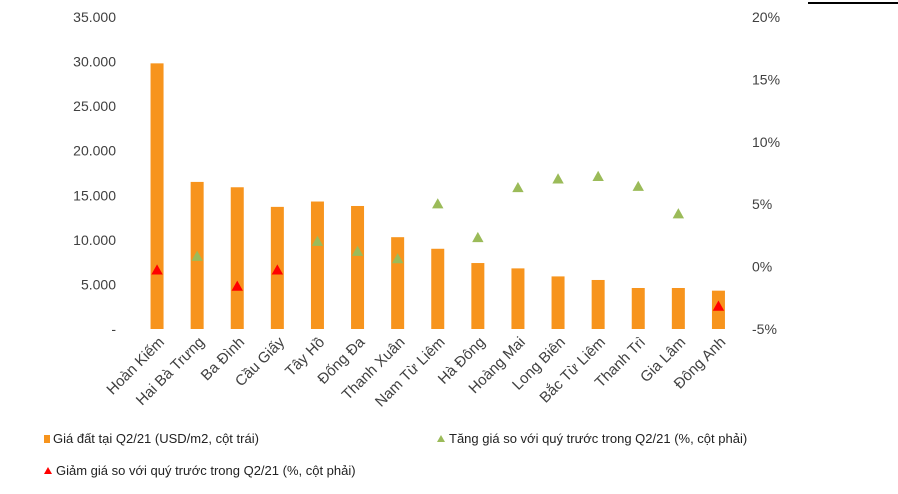  I want to click on right-axis-tick-label: 15%, so click(766, 79).